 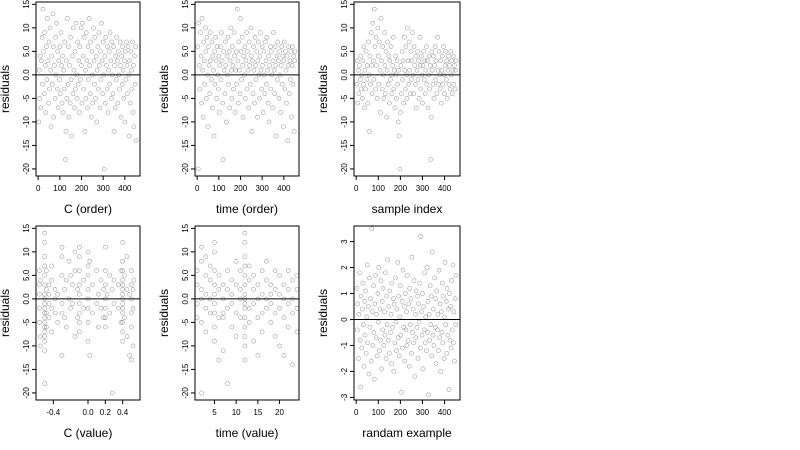 I want to click on y-tick-label: 1, so click(x=344, y=293).